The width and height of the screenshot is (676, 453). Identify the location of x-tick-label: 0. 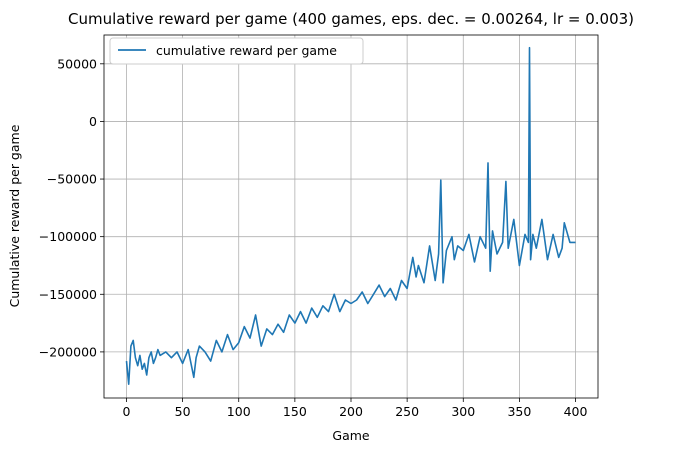
(126, 411).